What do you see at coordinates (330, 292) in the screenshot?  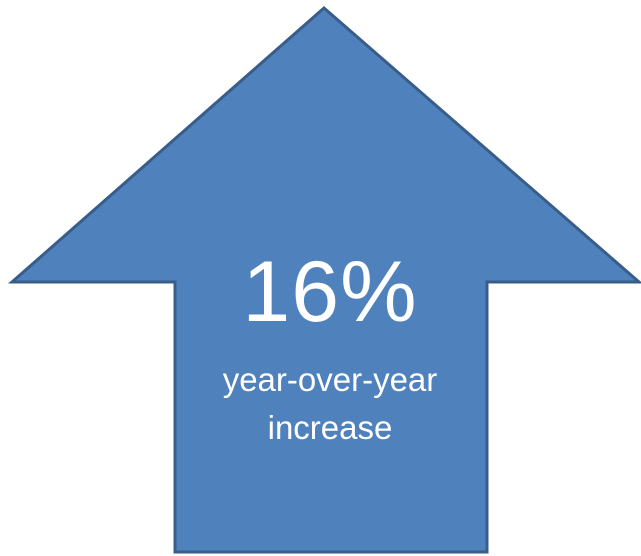 I see `percentage-value: 16%` at bounding box center [330, 292].